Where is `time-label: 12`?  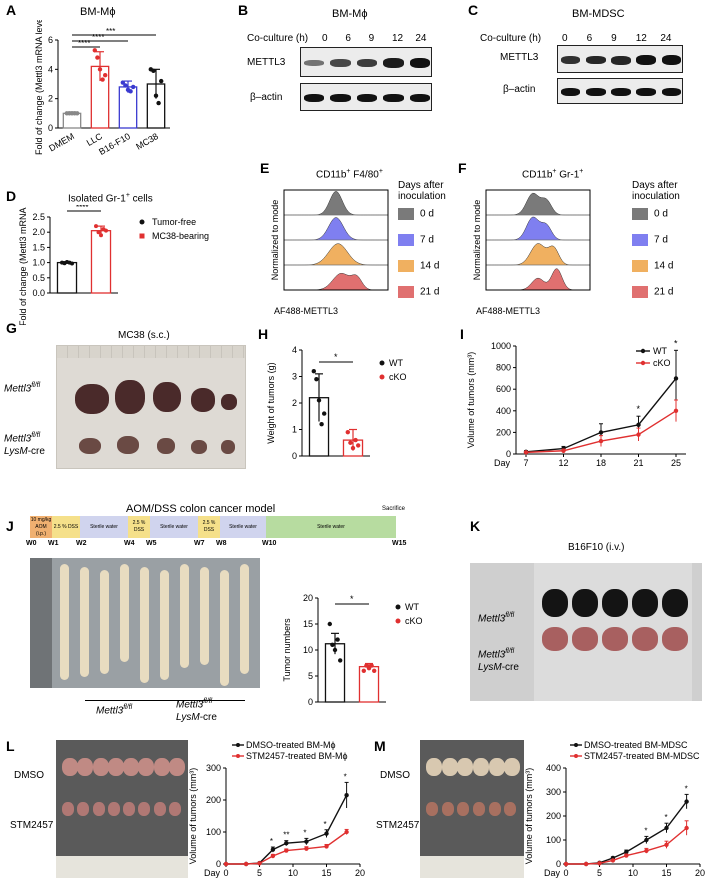
time-label: 12 is located at coordinates (398, 38).